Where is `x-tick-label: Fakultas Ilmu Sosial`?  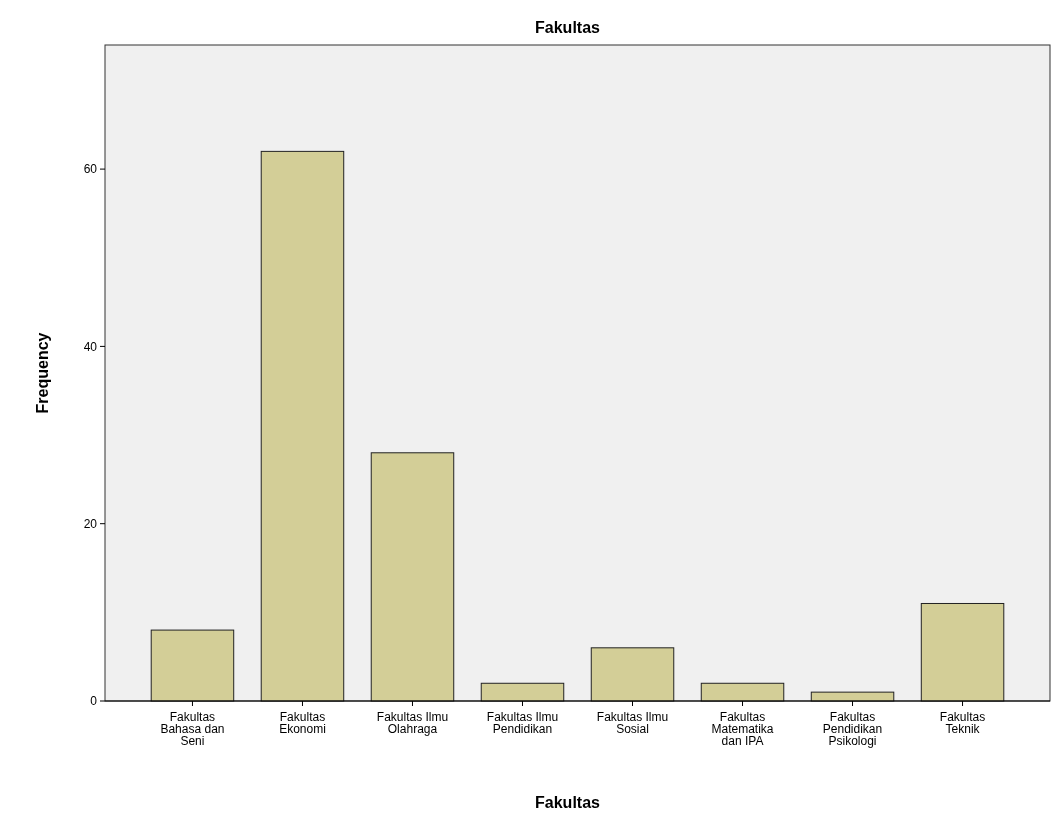 x-tick-label: Fakultas Ilmu Sosial is located at coordinates (632, 723).